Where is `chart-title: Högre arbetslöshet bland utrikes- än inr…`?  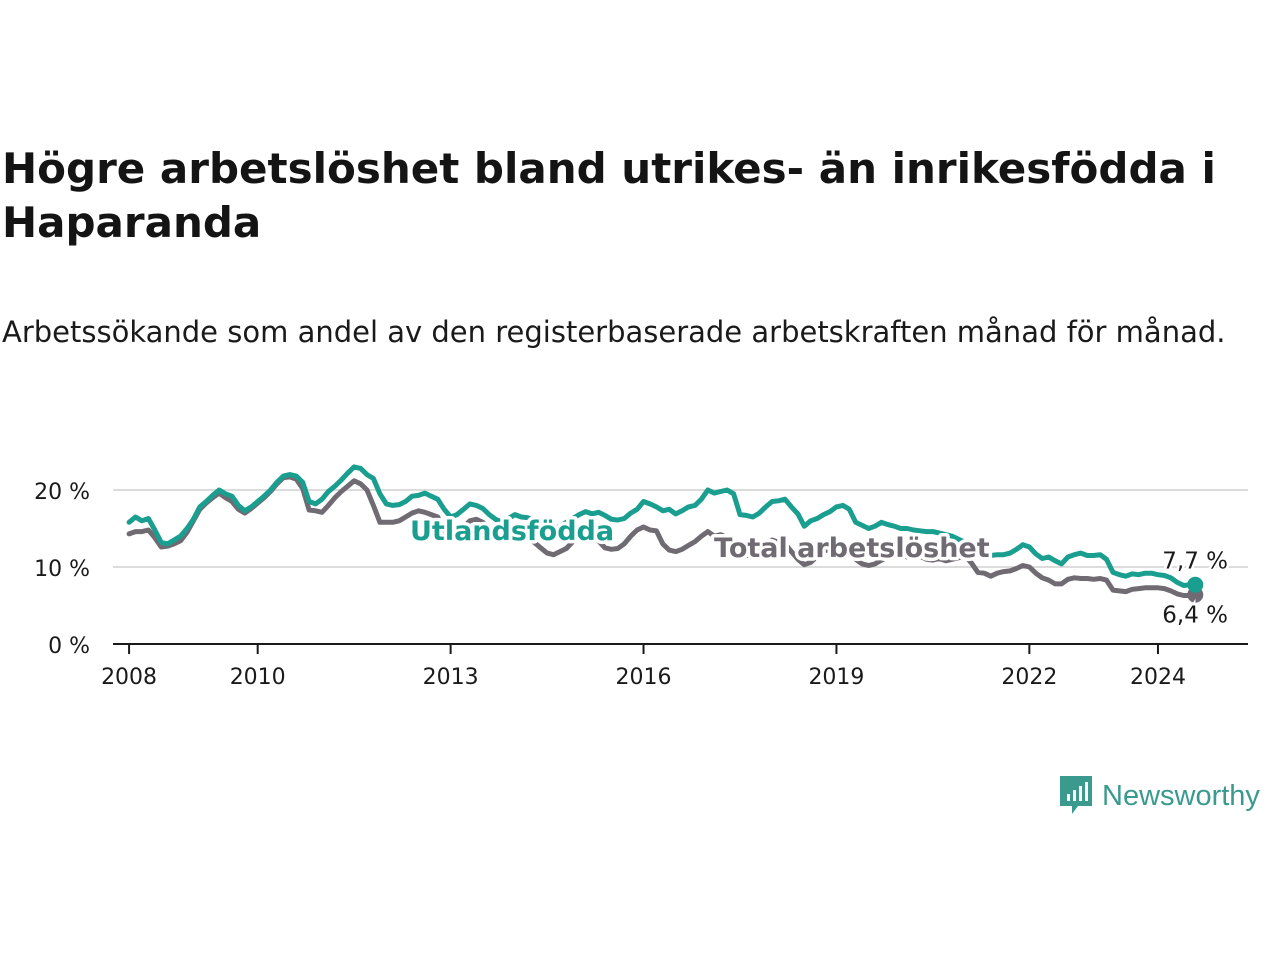
chart-title: Högre arbetslöshet bland utrikes- än inr… is located at coordinates (609, 195).